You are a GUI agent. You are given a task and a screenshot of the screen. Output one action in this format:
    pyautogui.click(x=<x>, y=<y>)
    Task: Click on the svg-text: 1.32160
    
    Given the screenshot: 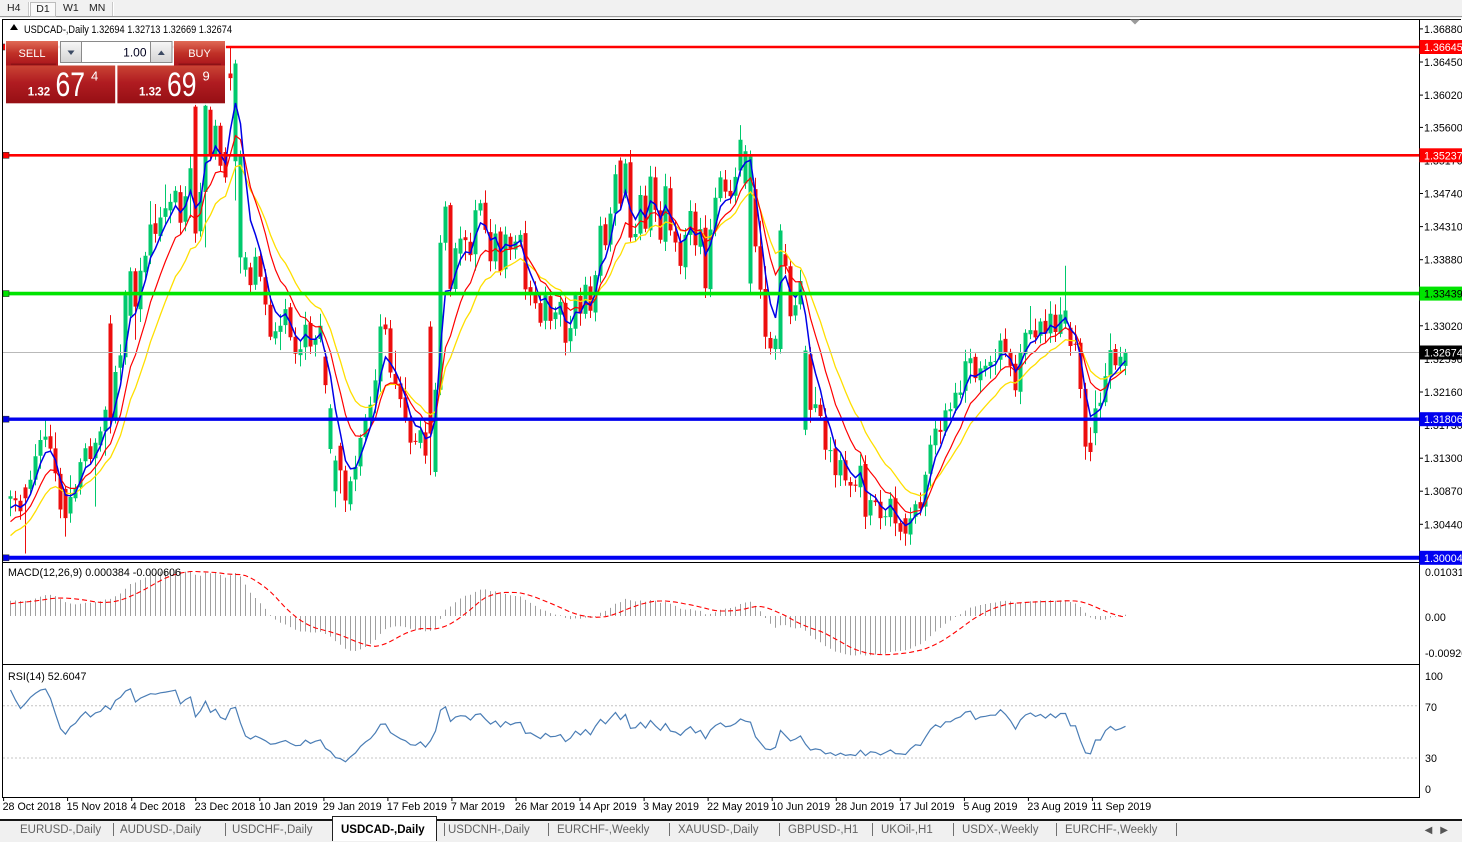 What is the action you would take?
    pyautogui.click(x=1443, y=393)
    